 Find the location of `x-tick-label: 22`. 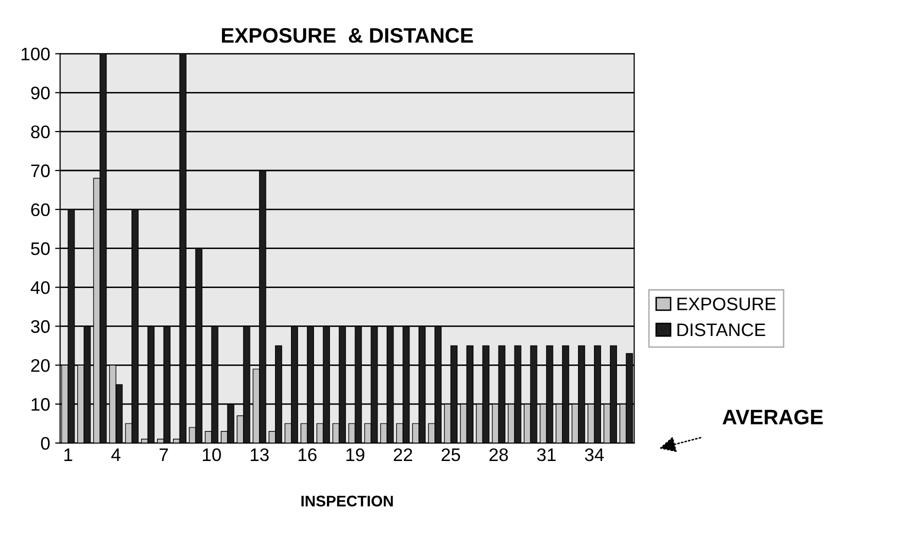

x-tick-label: 22 is located at coordinates (403, 454).